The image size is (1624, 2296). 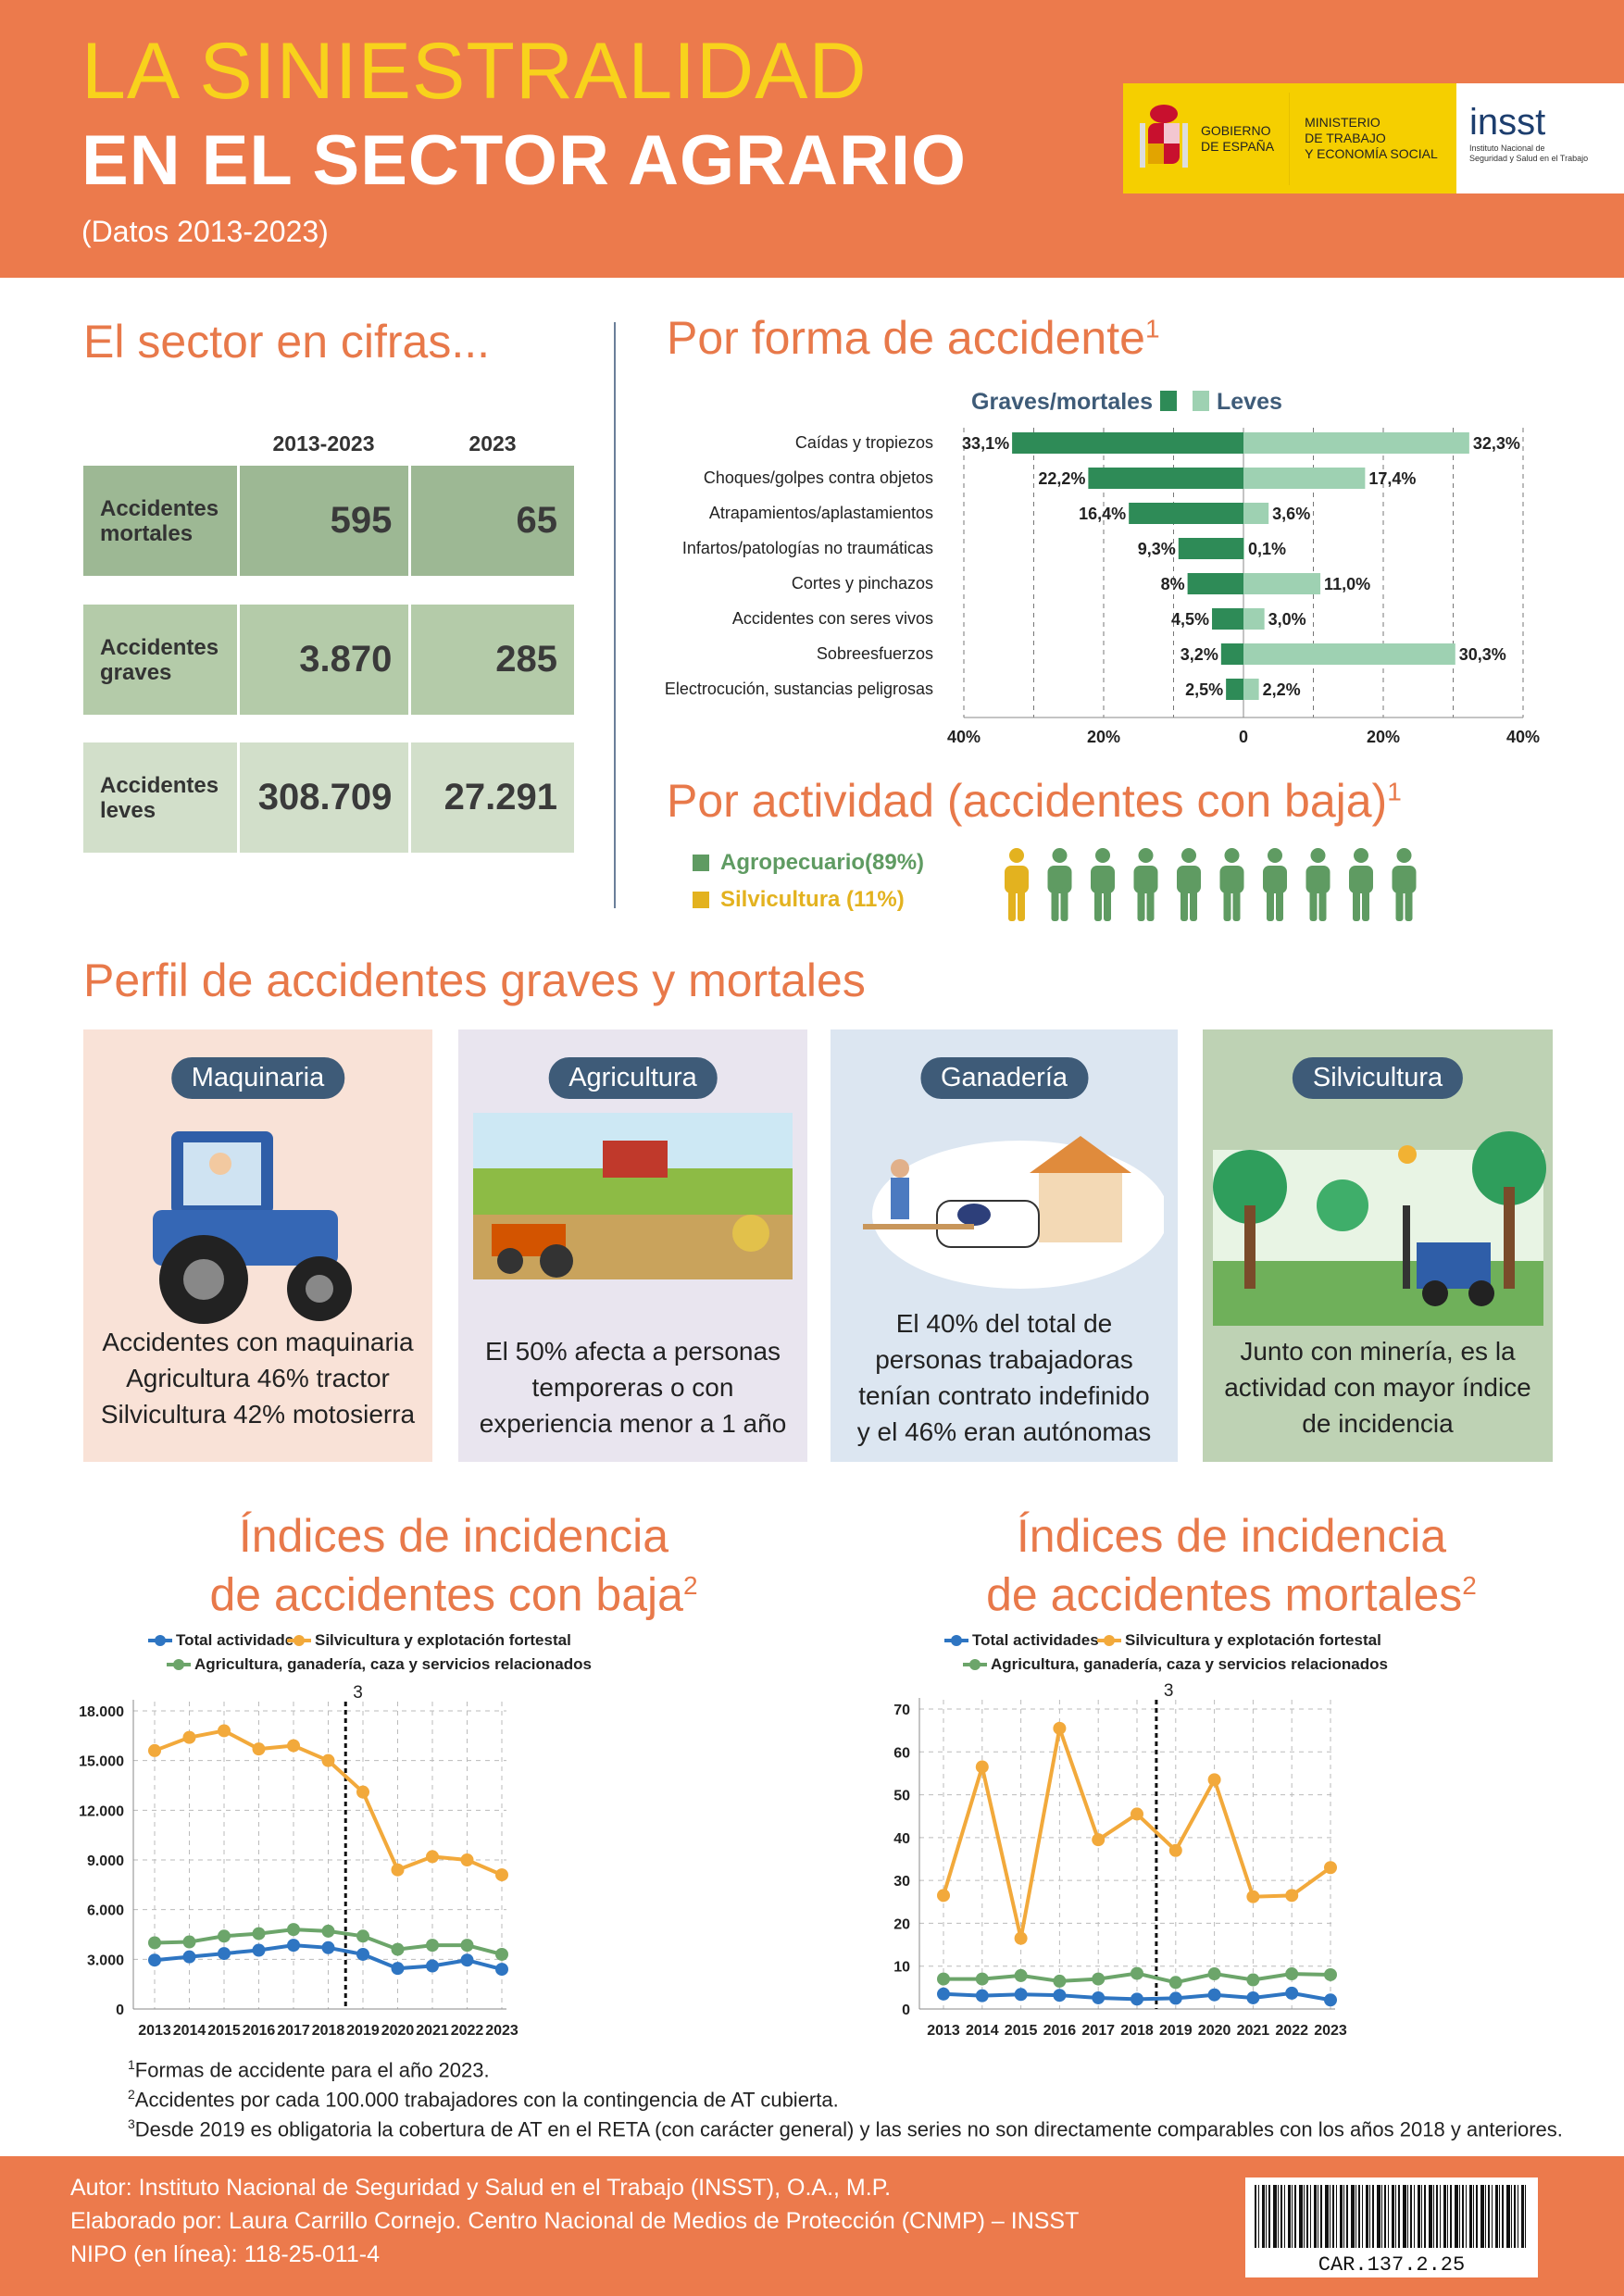 What do you see at coordinates (1102, 514) in the screenshot?
I see `data-label: 16,4%` at bounding box center [1102, 514].